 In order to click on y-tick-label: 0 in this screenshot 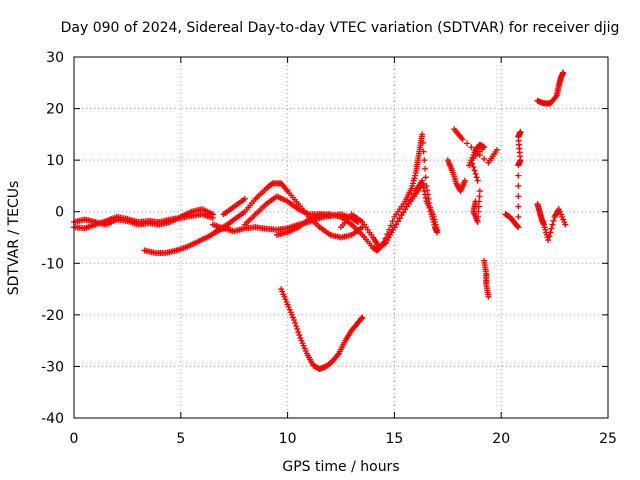, I will do `click(59, 213)`.